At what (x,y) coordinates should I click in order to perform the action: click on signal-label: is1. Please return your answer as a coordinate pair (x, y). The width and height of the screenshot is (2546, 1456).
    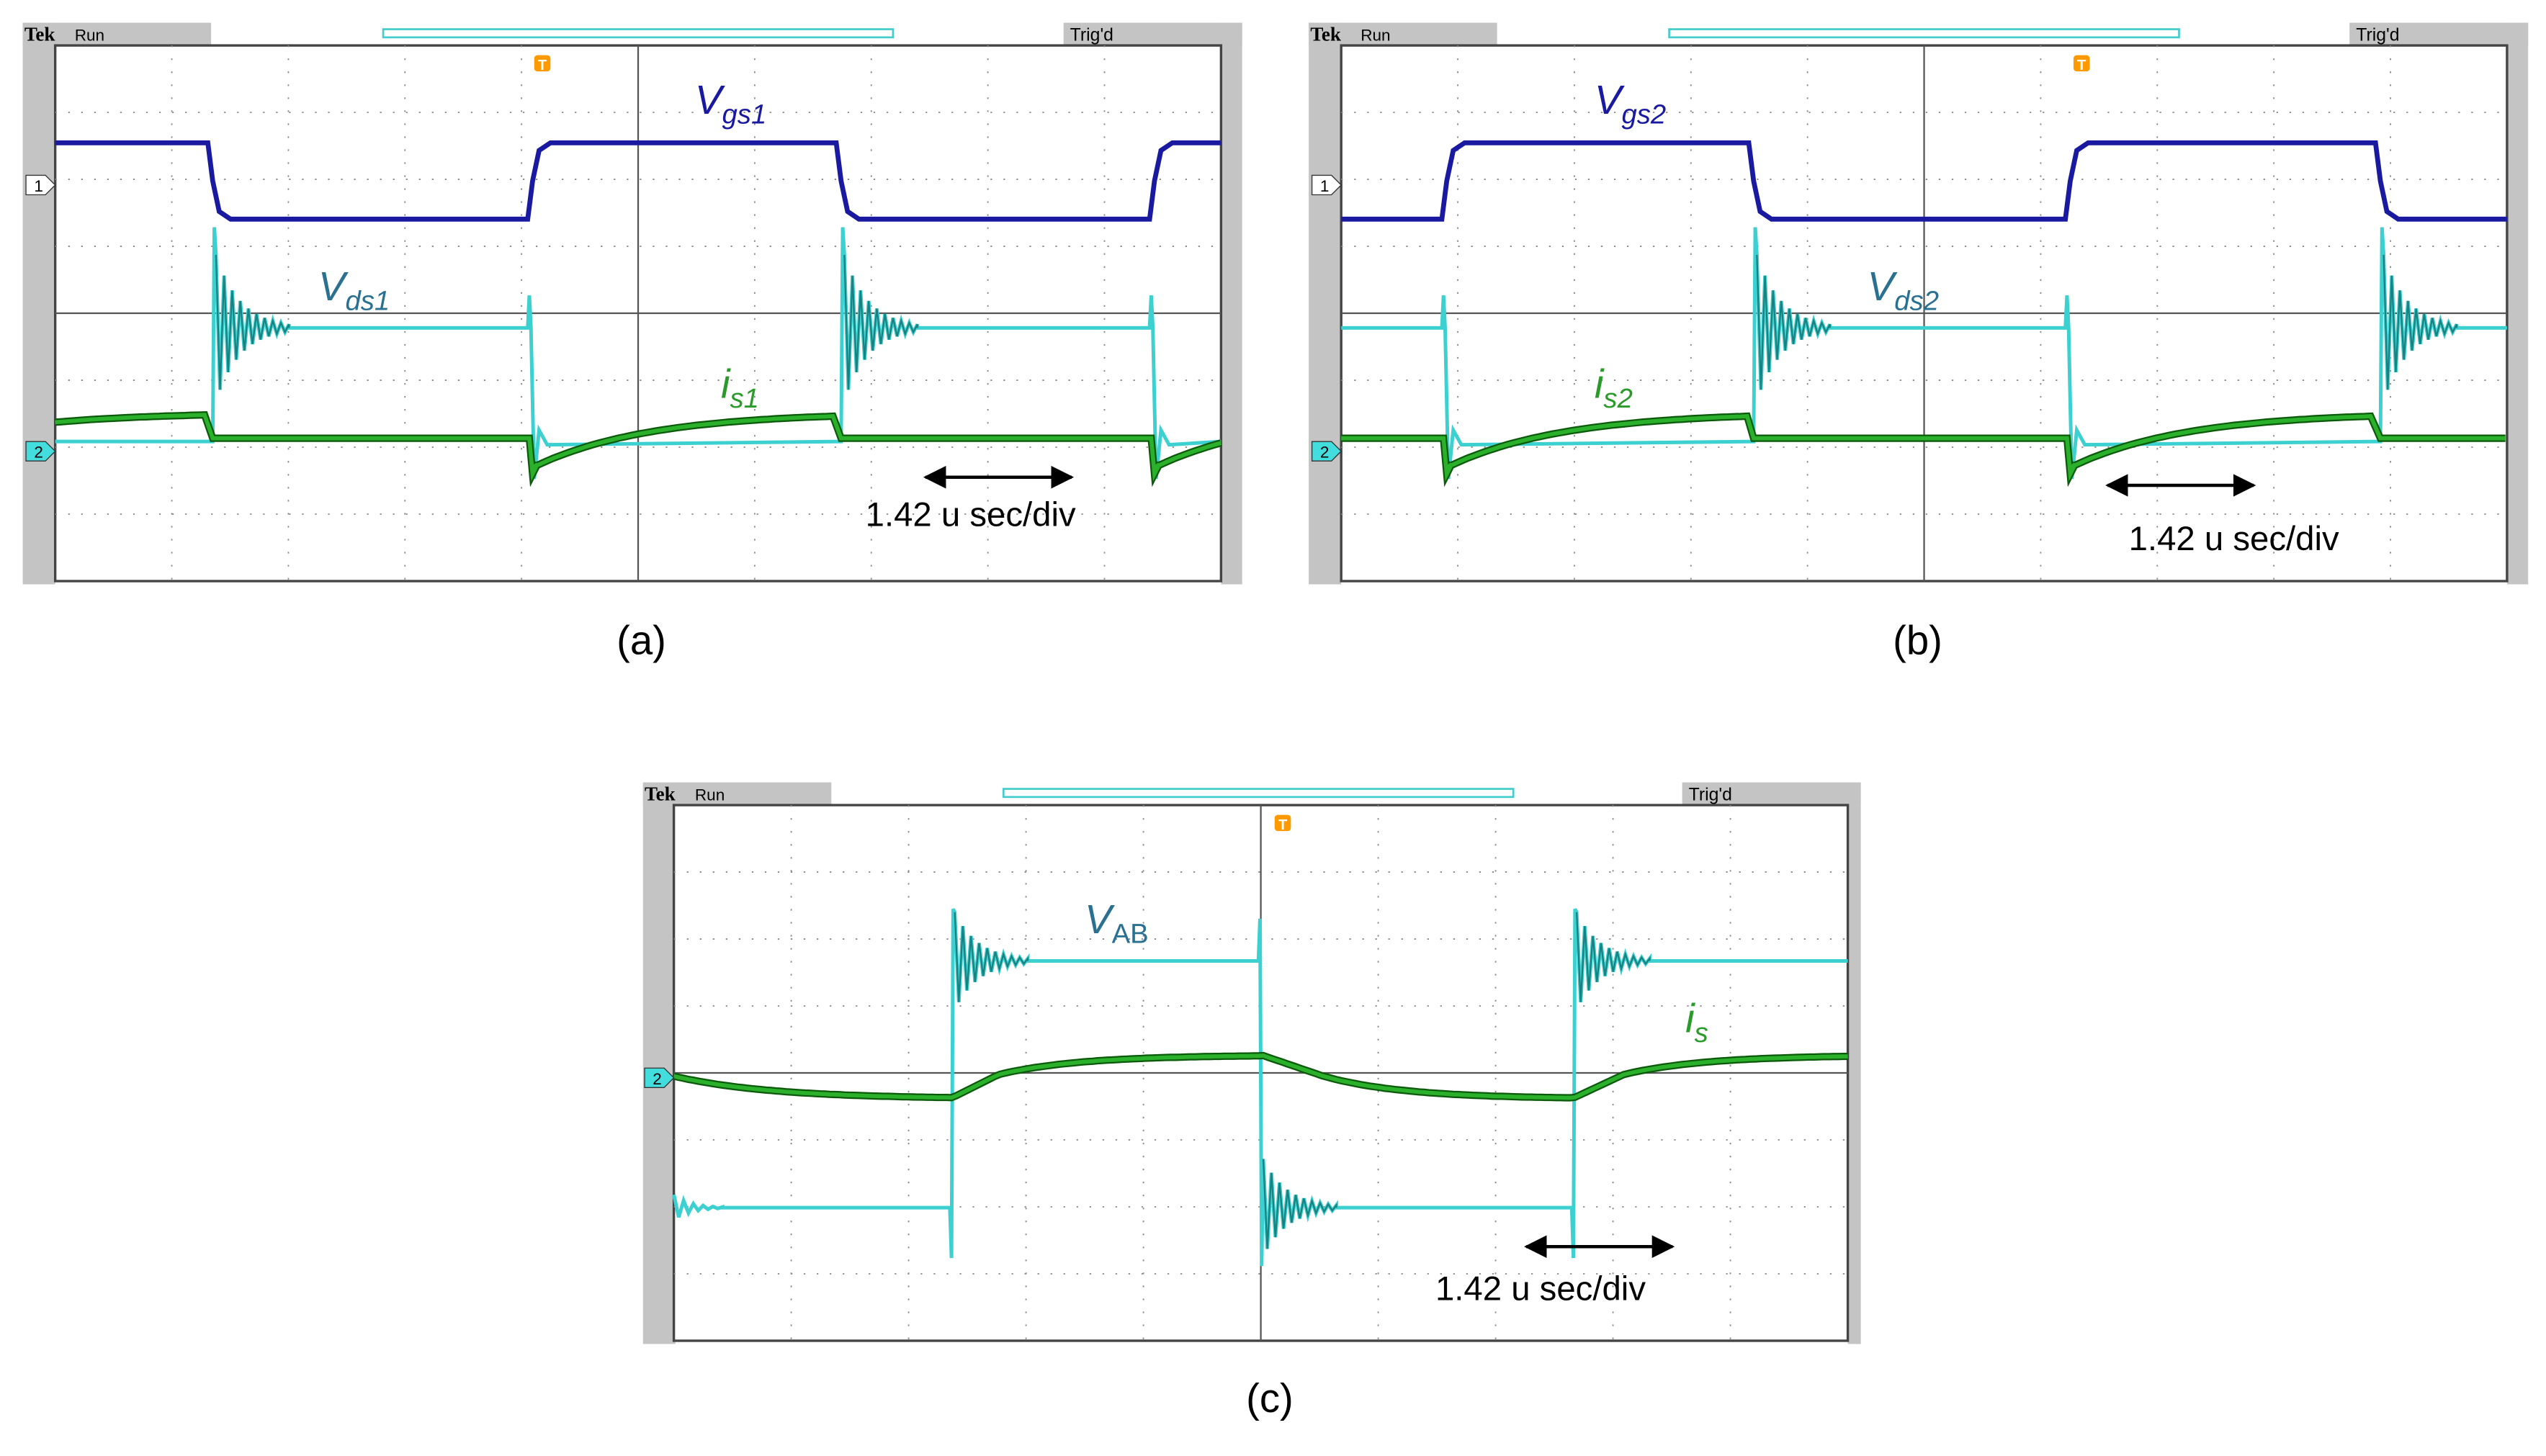
    Looking at the image, I should click on (740, 387).